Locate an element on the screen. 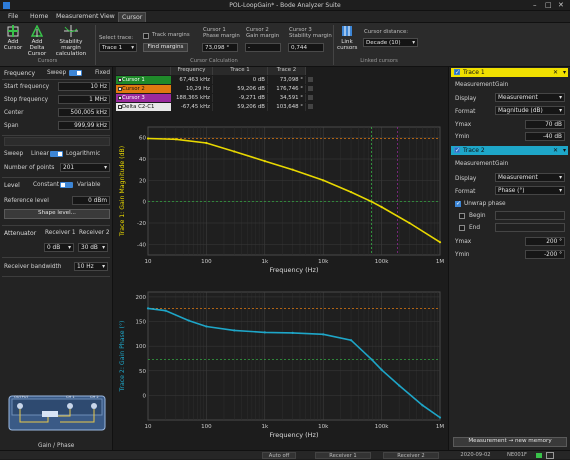  stability-margin-label: Stability margin calculation is located at coordinates (71, 48).